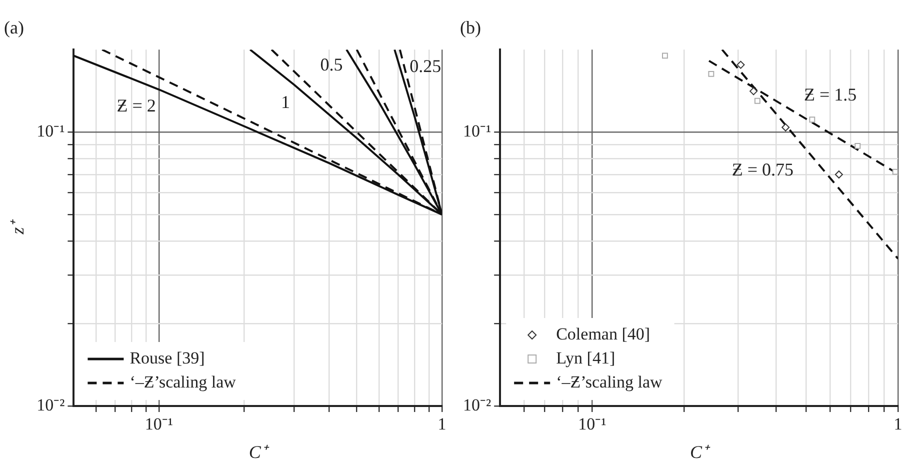  I want to click on y-axis-title: z⁺, so click(18, 227).